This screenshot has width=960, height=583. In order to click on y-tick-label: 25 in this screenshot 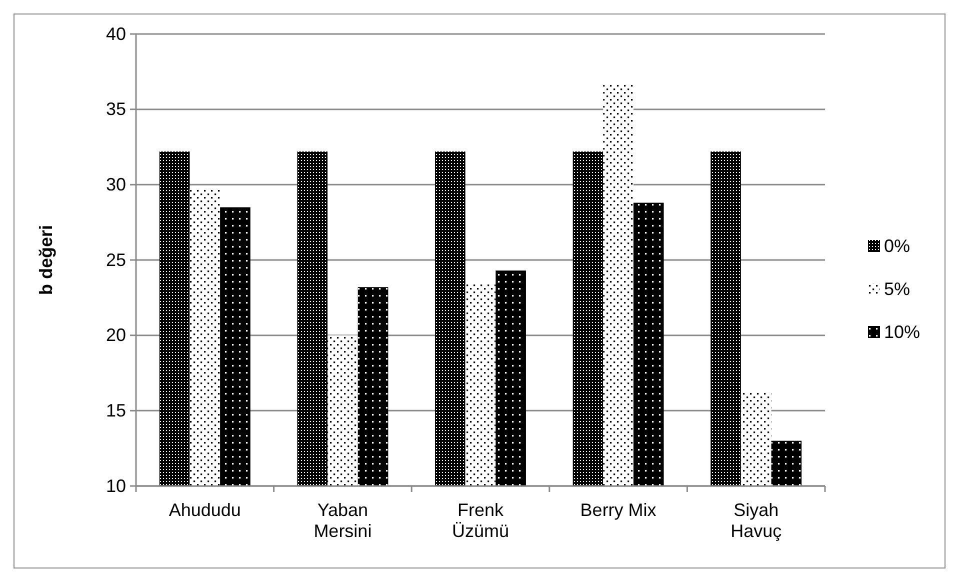, I will do `click(116, 260)`.